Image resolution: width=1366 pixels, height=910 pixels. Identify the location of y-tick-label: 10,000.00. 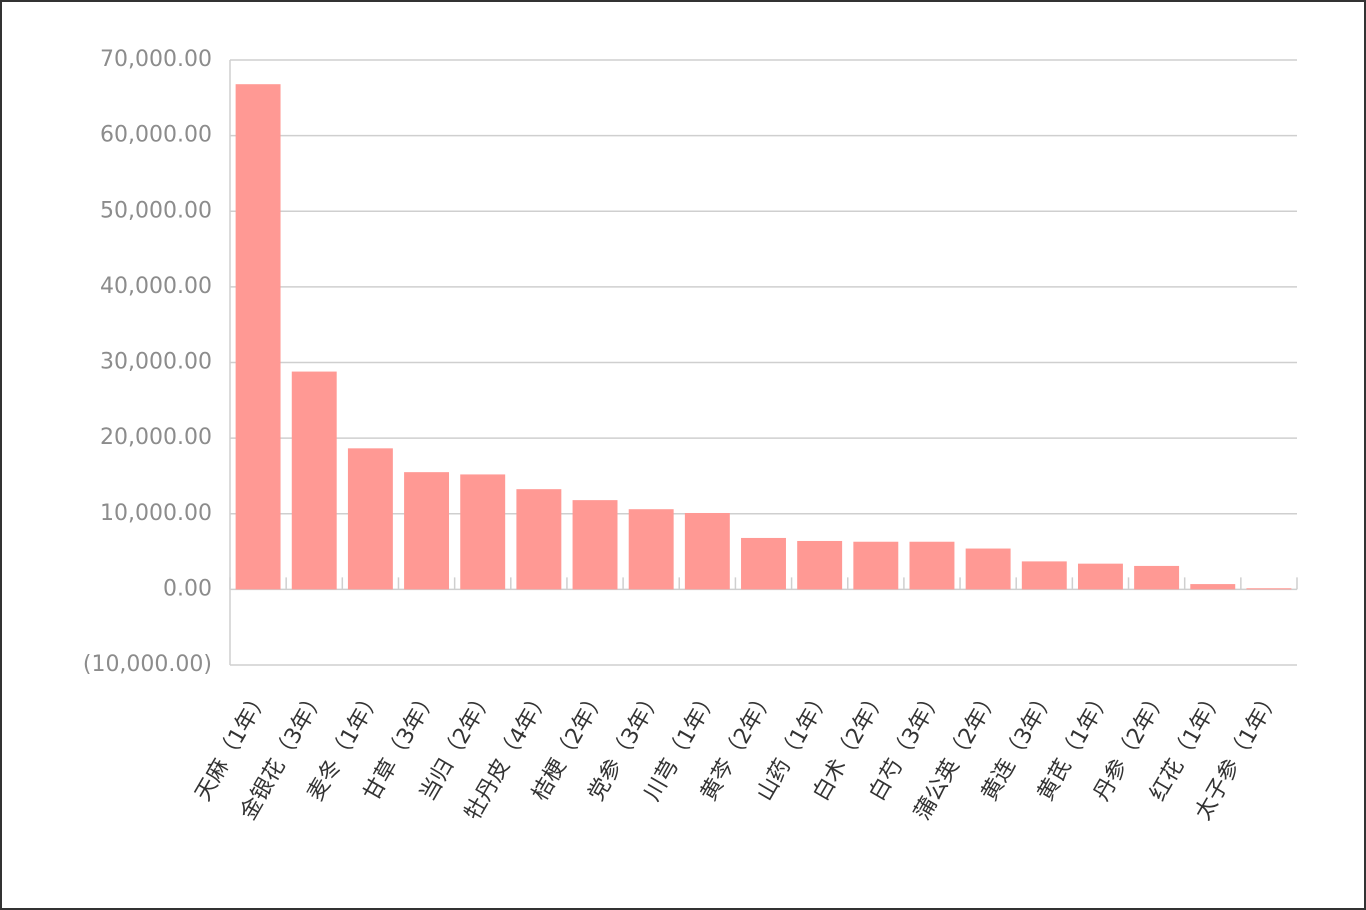
(156, 513).